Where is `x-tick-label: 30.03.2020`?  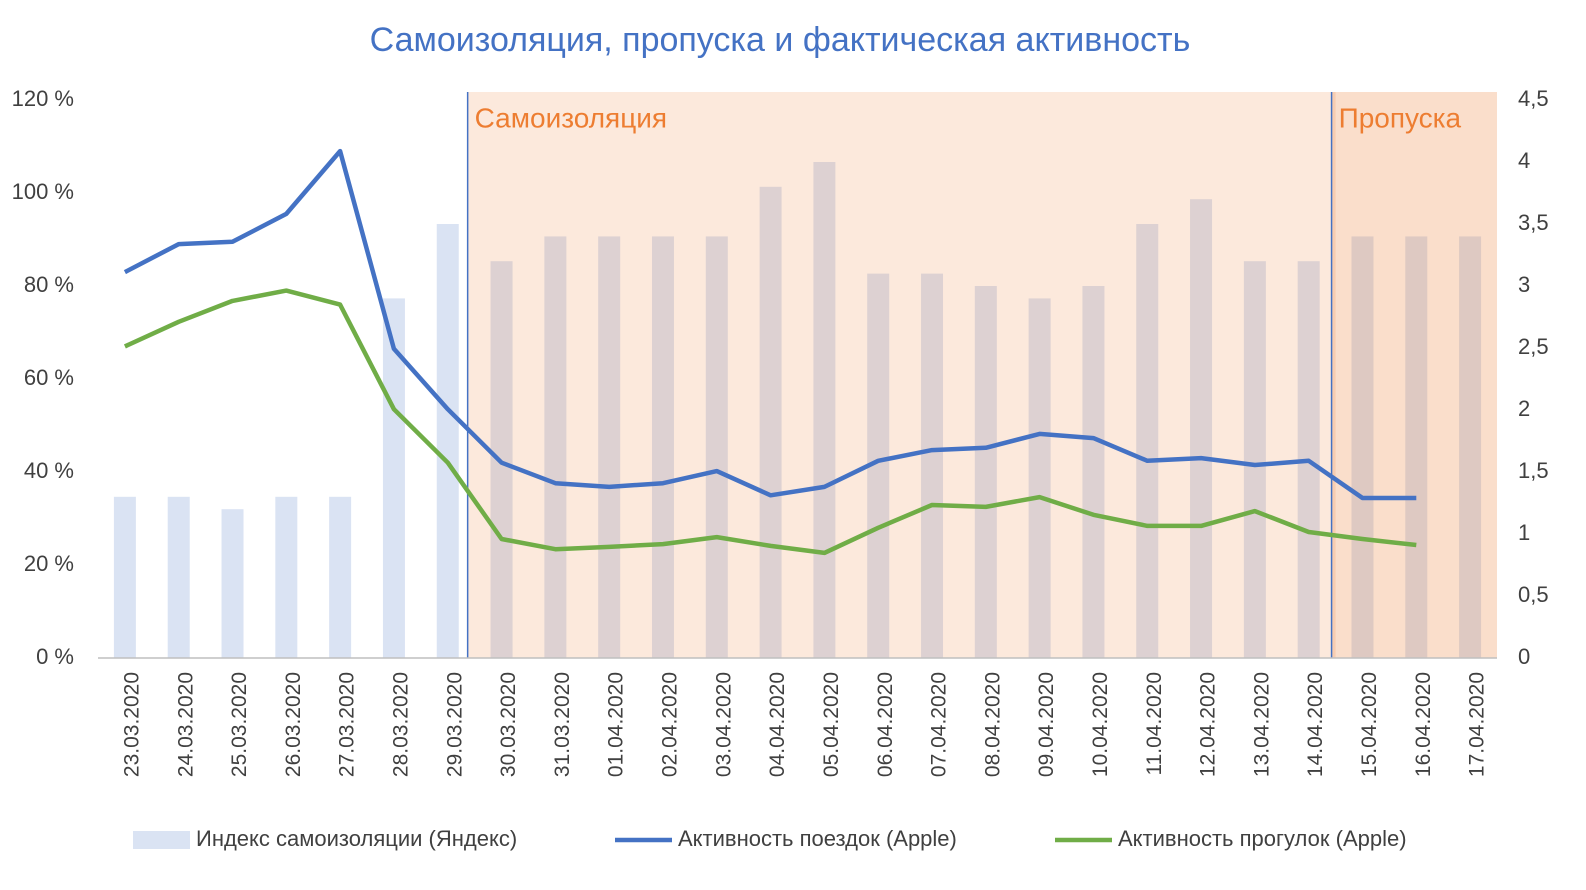 x-tick-label: 30.03.2020 is located at coordinates (508, 724).